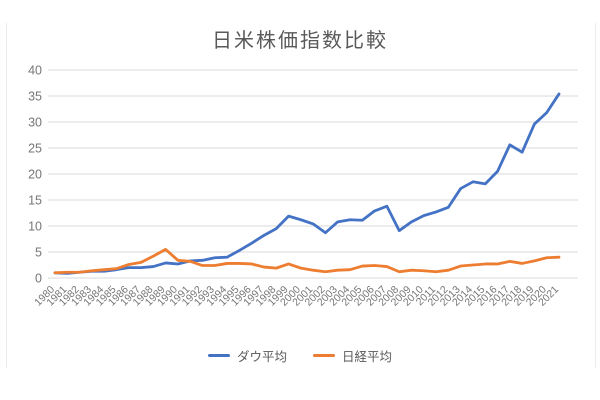 The height and width of the screenshot is (400, 600). I want to click on legend-item-dow: ダウ平均, so click(247, 355).